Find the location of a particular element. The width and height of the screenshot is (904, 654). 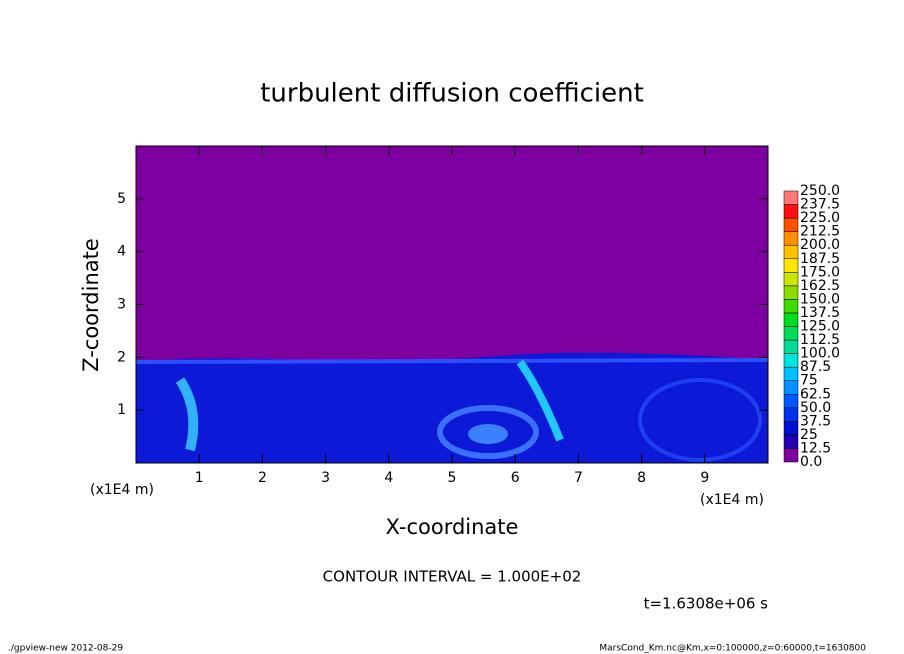

y-tick-label: 2 is located at coordinates (121, 357).